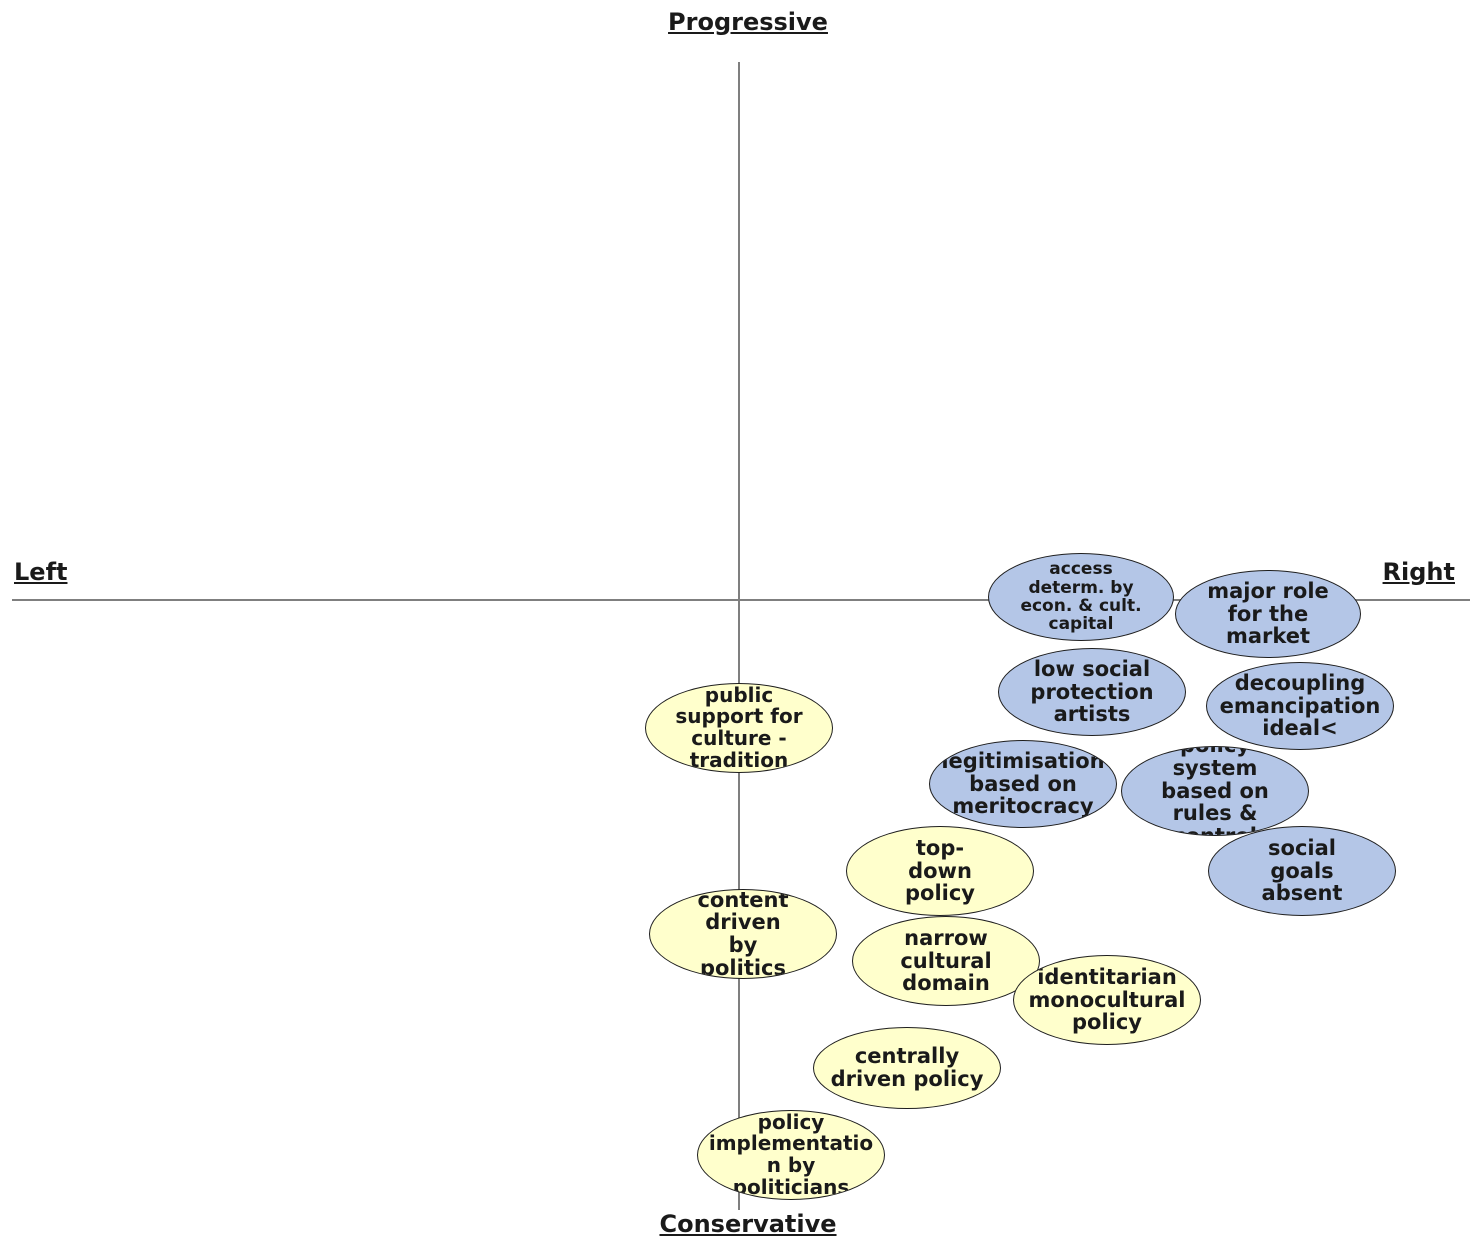  I want to click on bubble-public-support-tradition: public support for culture - tradition, so click(739, 728).